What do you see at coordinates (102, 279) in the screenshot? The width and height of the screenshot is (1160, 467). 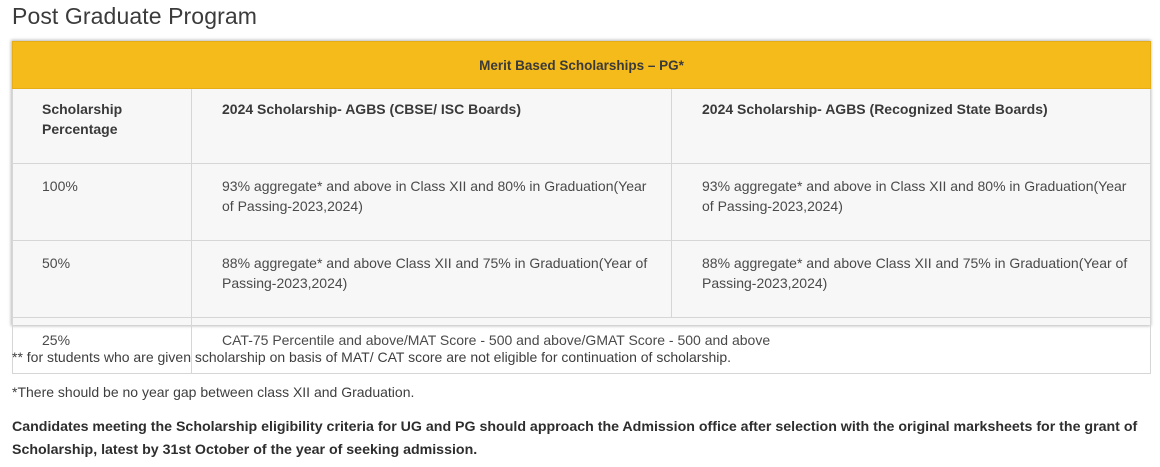 I see `row-percentage: 50%` at bounding box center [102, 279].